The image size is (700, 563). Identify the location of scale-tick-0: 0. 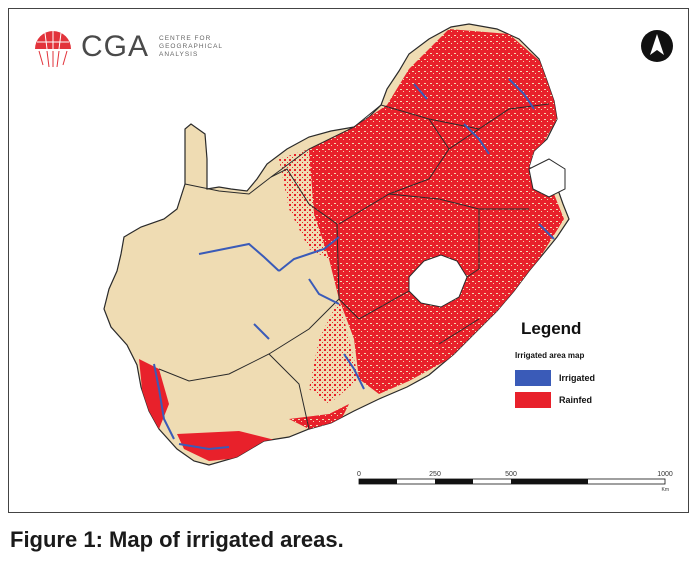
(359, 474).